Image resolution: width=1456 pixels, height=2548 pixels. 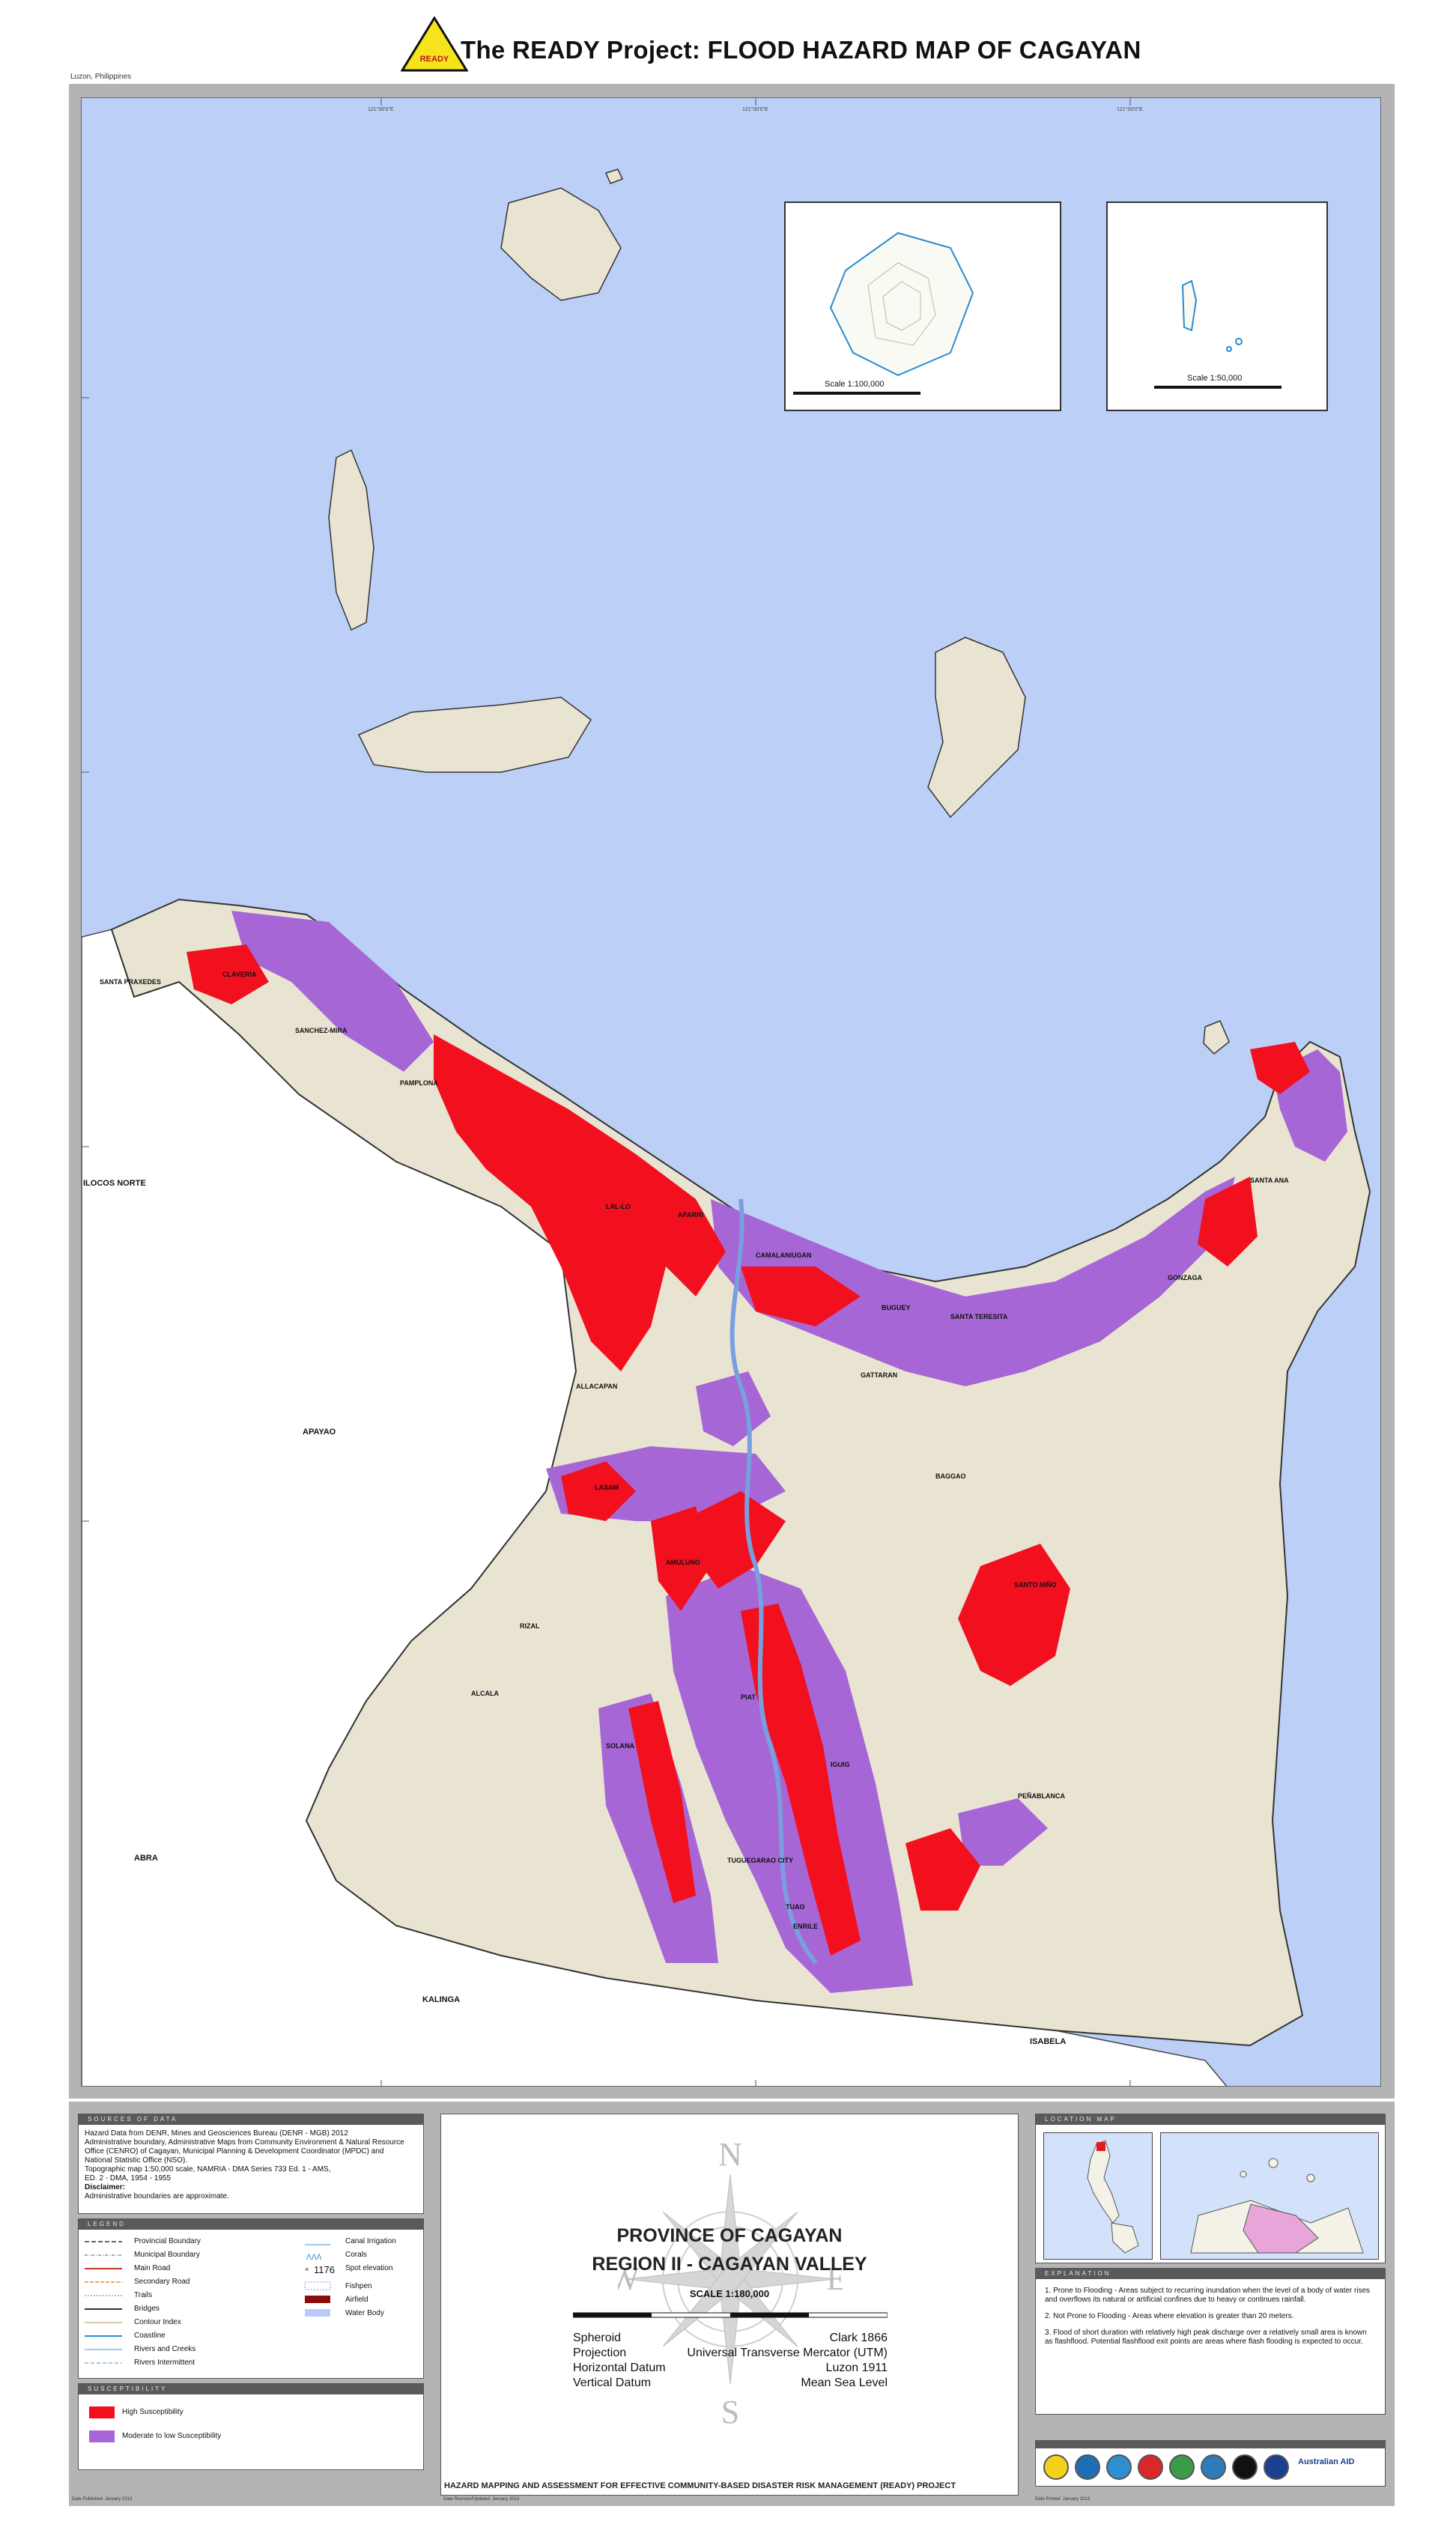 I want to click on inset-map-right: Scale 1:50,000, so click(x=1217, y=306).